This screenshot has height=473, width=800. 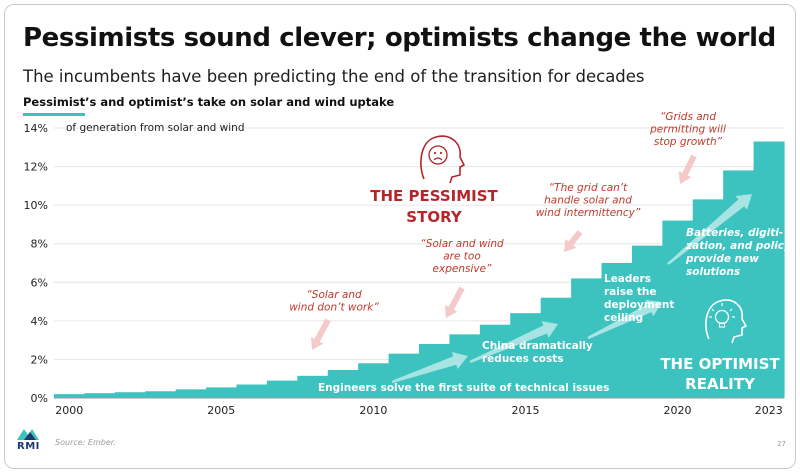 I want to click on rmi-logo-icon, so click(x=28, y=434).